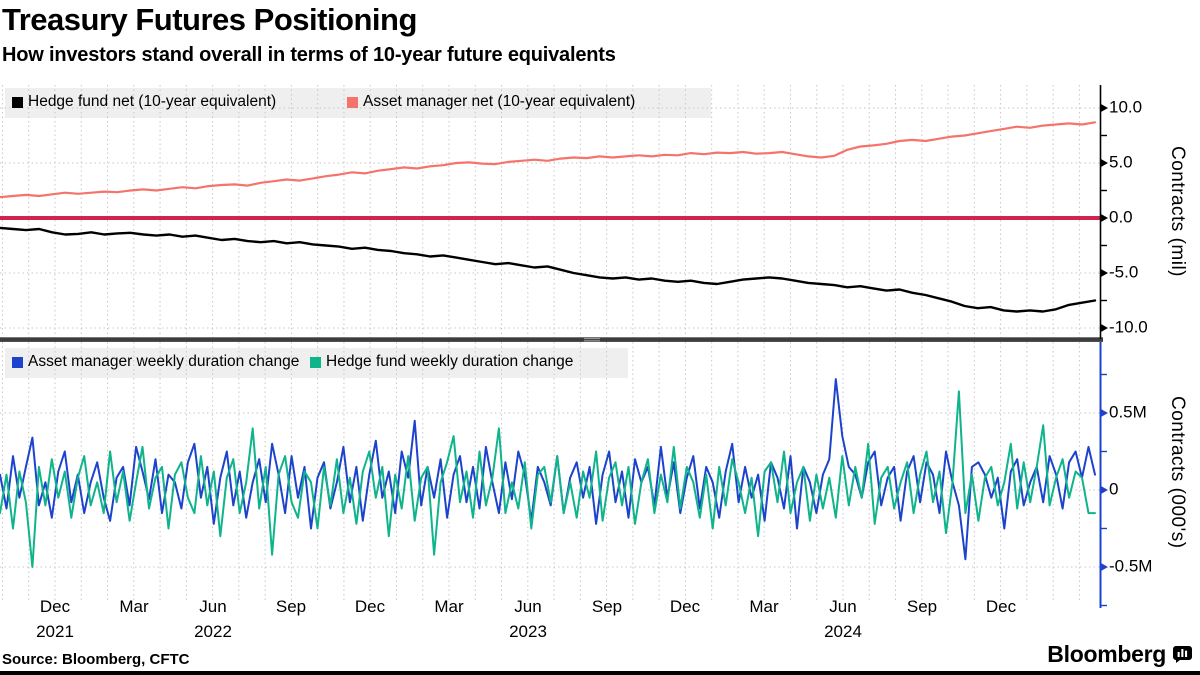 This screenshot has width=1200, height=675. I want to click on asset-manager-net-swatch, so click(352, 102).